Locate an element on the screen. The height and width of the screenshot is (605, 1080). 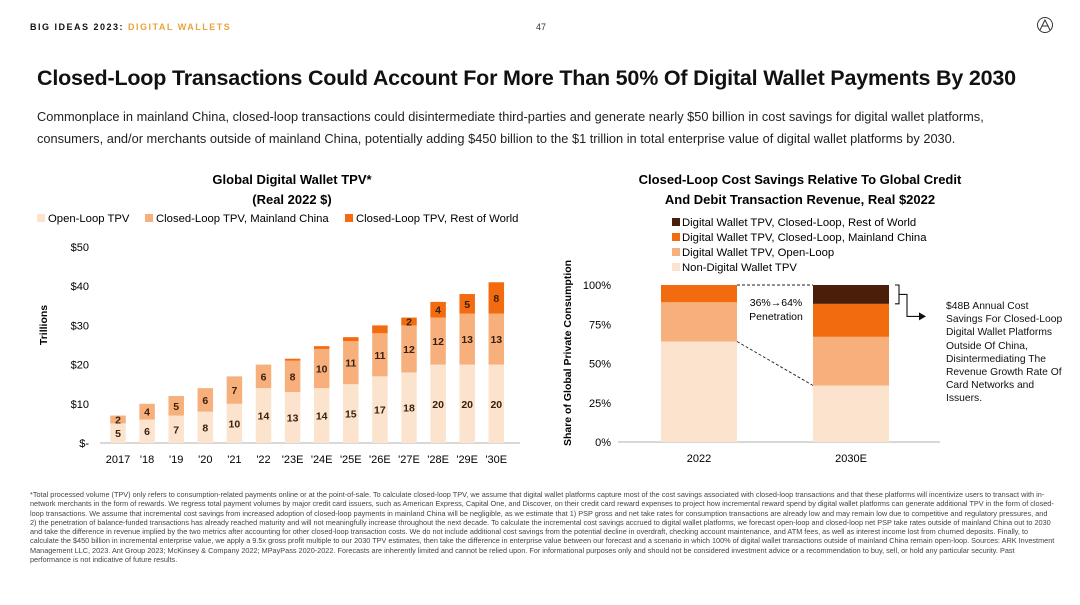
left-chart-title-line2: (Real 2022 $) is located at coordinates (292, 199).